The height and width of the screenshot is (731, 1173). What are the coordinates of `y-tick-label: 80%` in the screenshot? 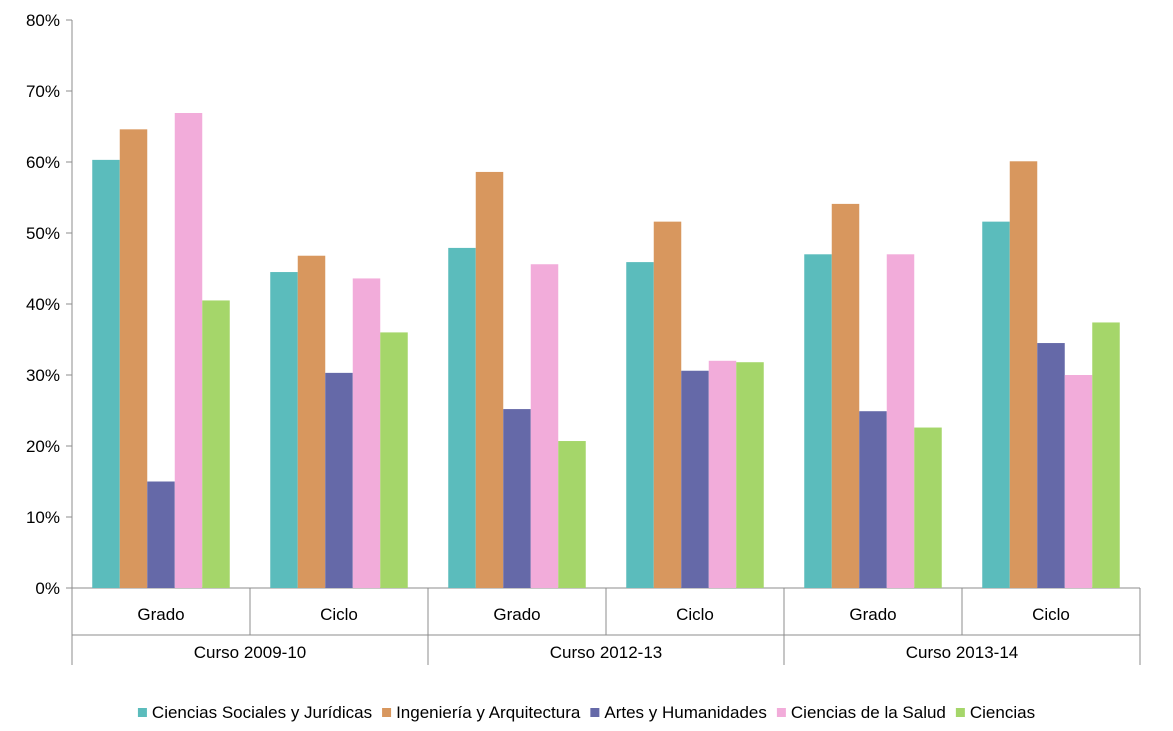 It's located at (43, 20).